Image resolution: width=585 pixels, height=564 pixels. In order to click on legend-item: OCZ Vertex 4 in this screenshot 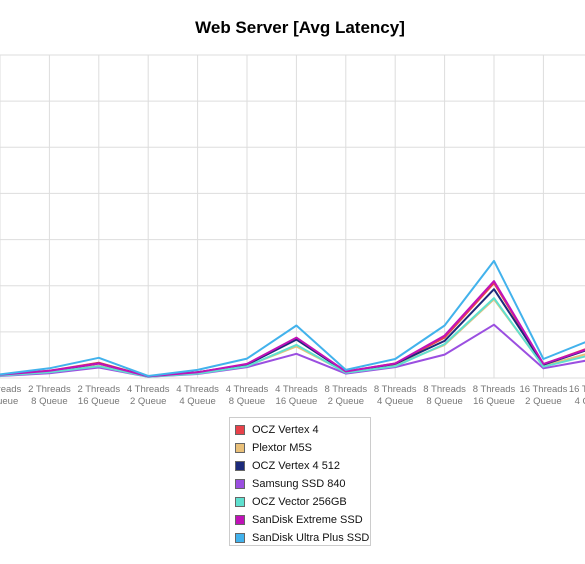, I will do `click(300, 430)`.